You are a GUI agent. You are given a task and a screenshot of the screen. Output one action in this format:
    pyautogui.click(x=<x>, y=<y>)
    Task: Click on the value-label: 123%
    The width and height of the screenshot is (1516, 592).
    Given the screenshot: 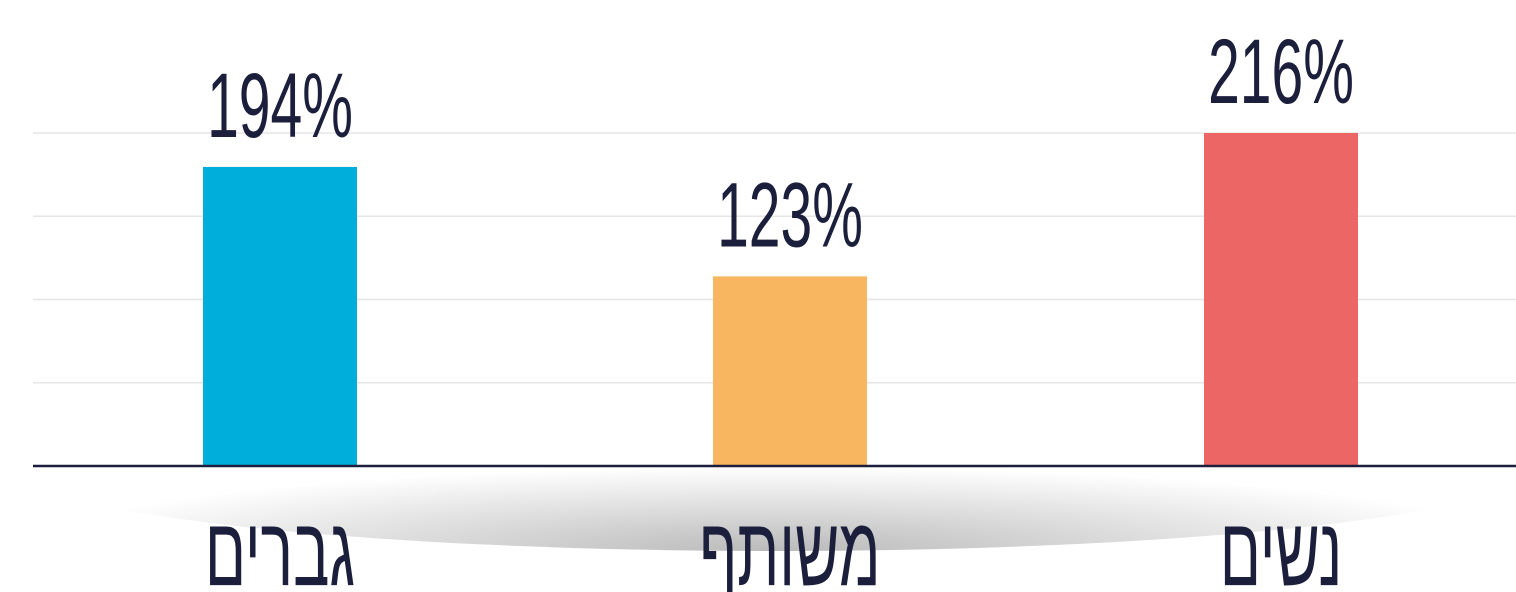 What is the action you would take?
    pyautogui.click(x=790, y=216)
    